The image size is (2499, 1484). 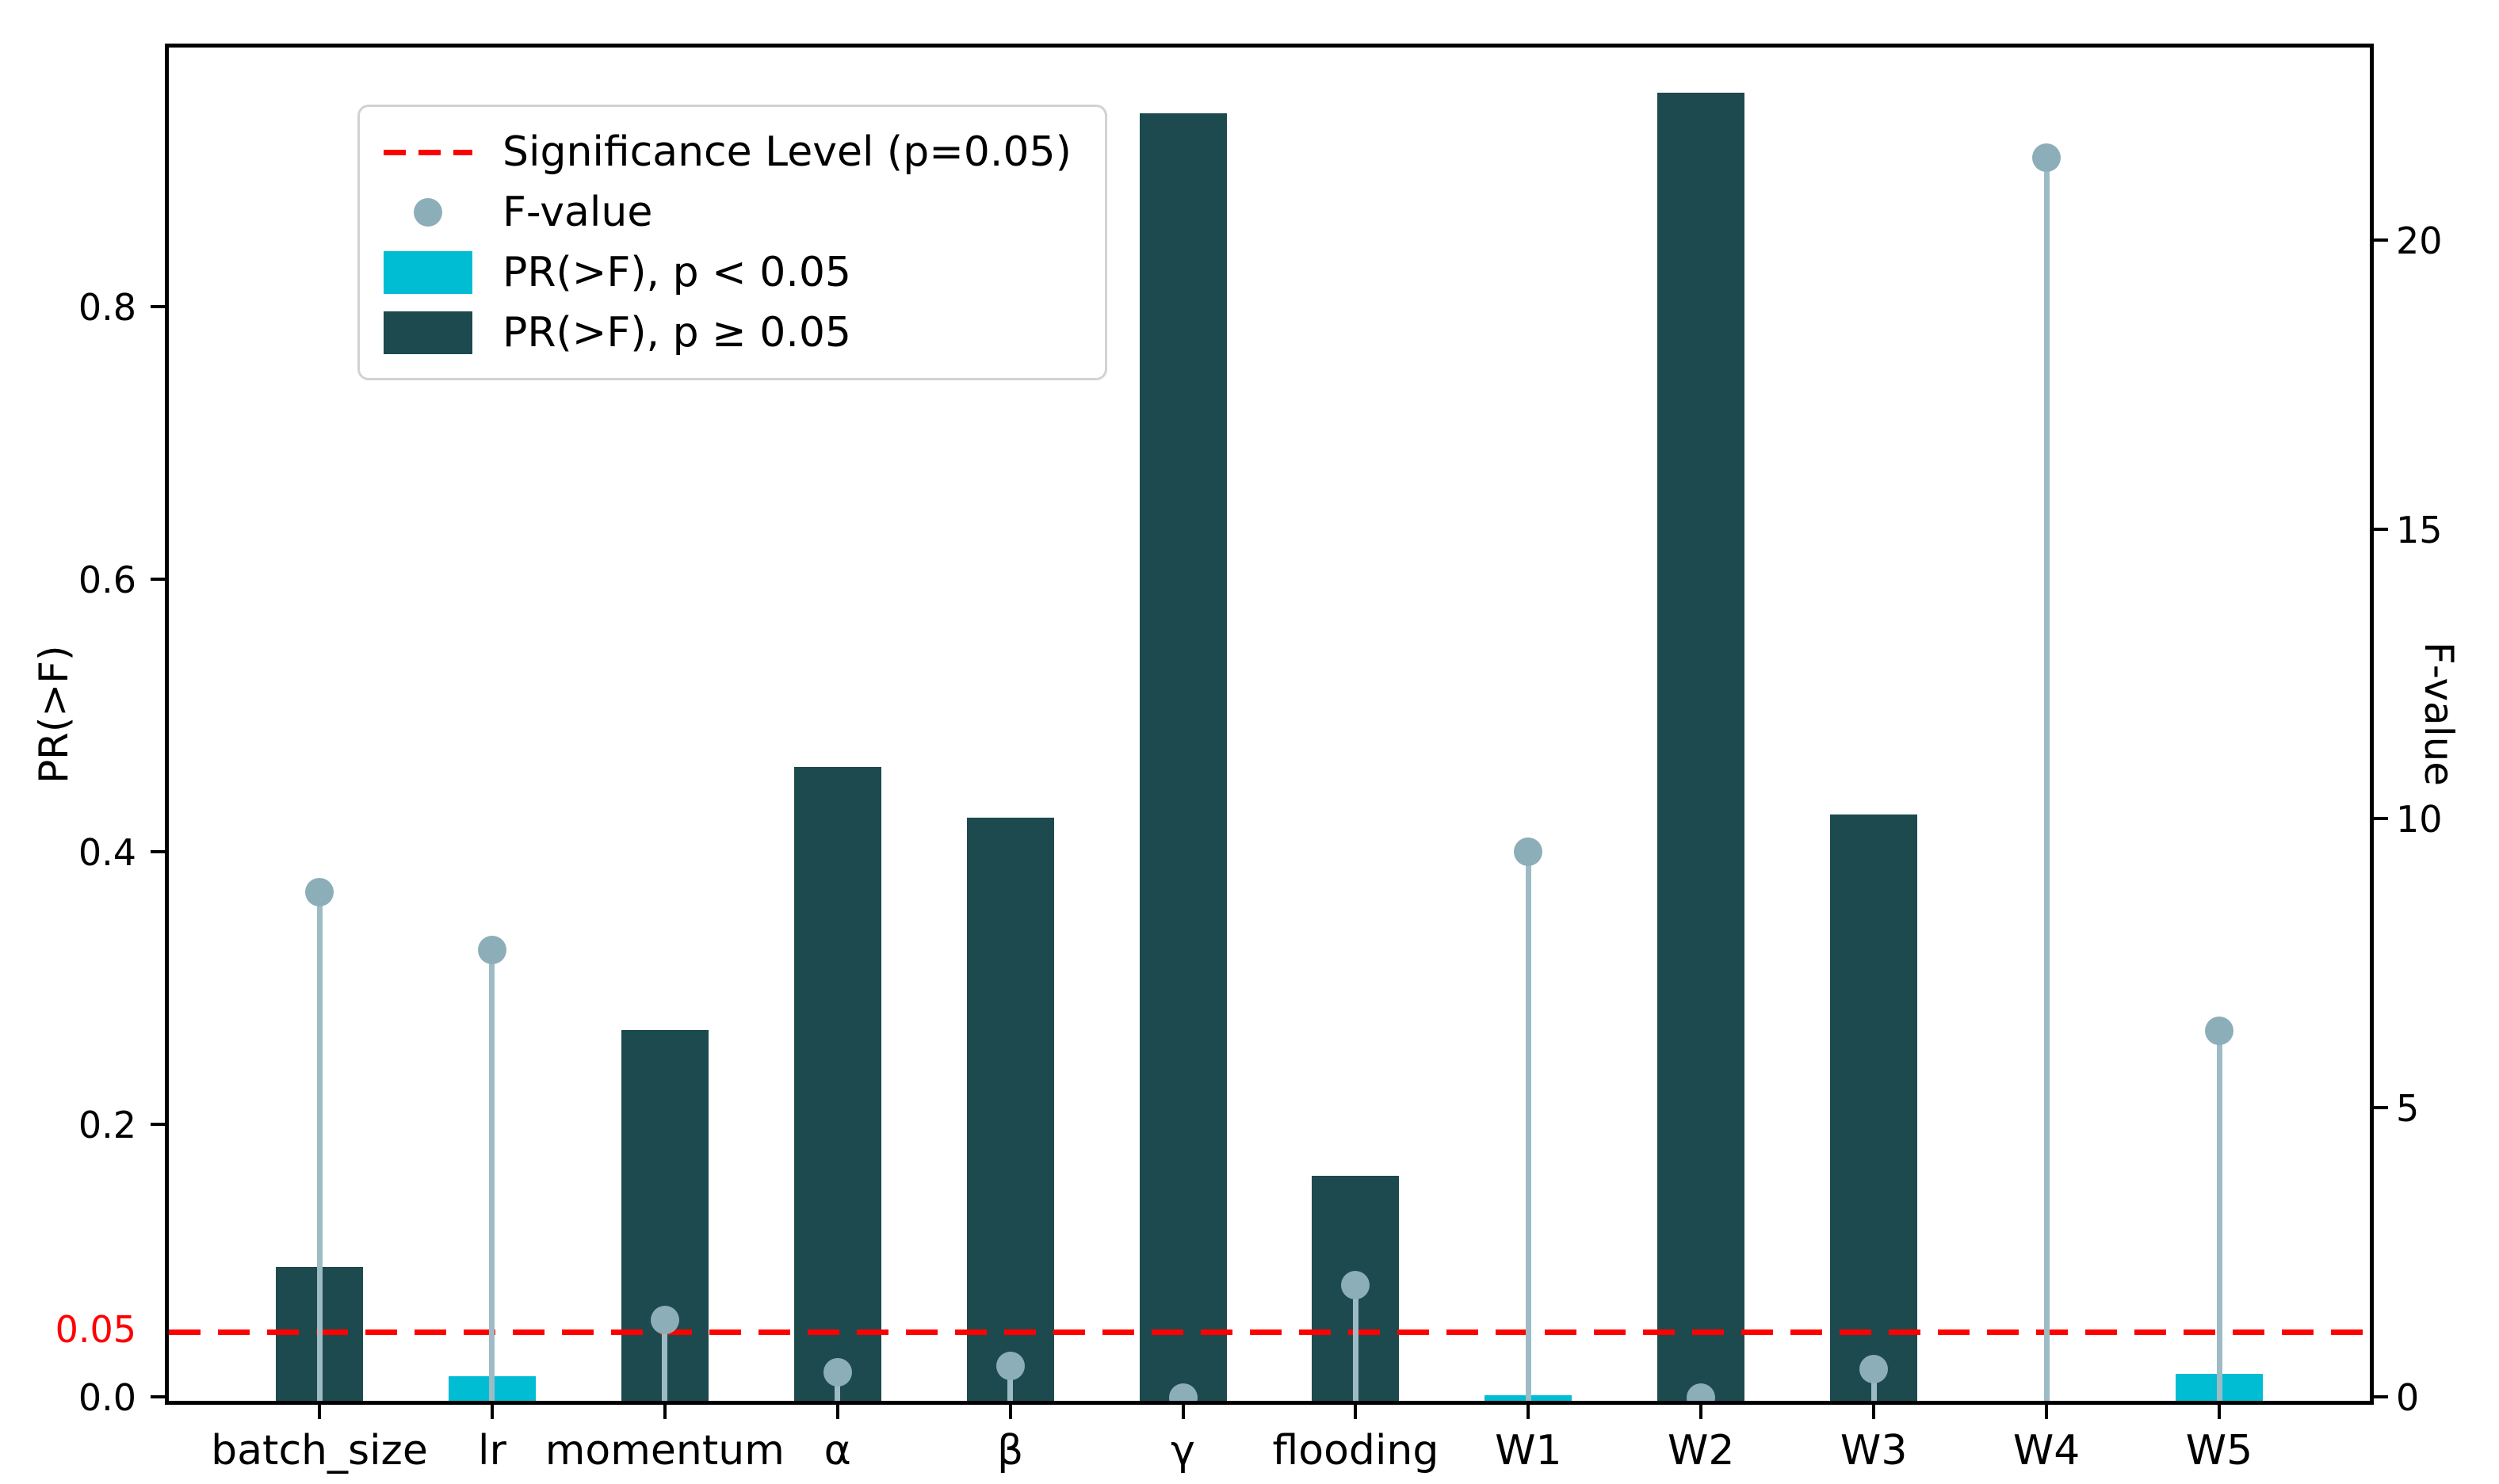 What do you see at coordinates (838, 1386) in the screenshot?
I see `f-value-stem-α` at bounding box center [838, 1386].